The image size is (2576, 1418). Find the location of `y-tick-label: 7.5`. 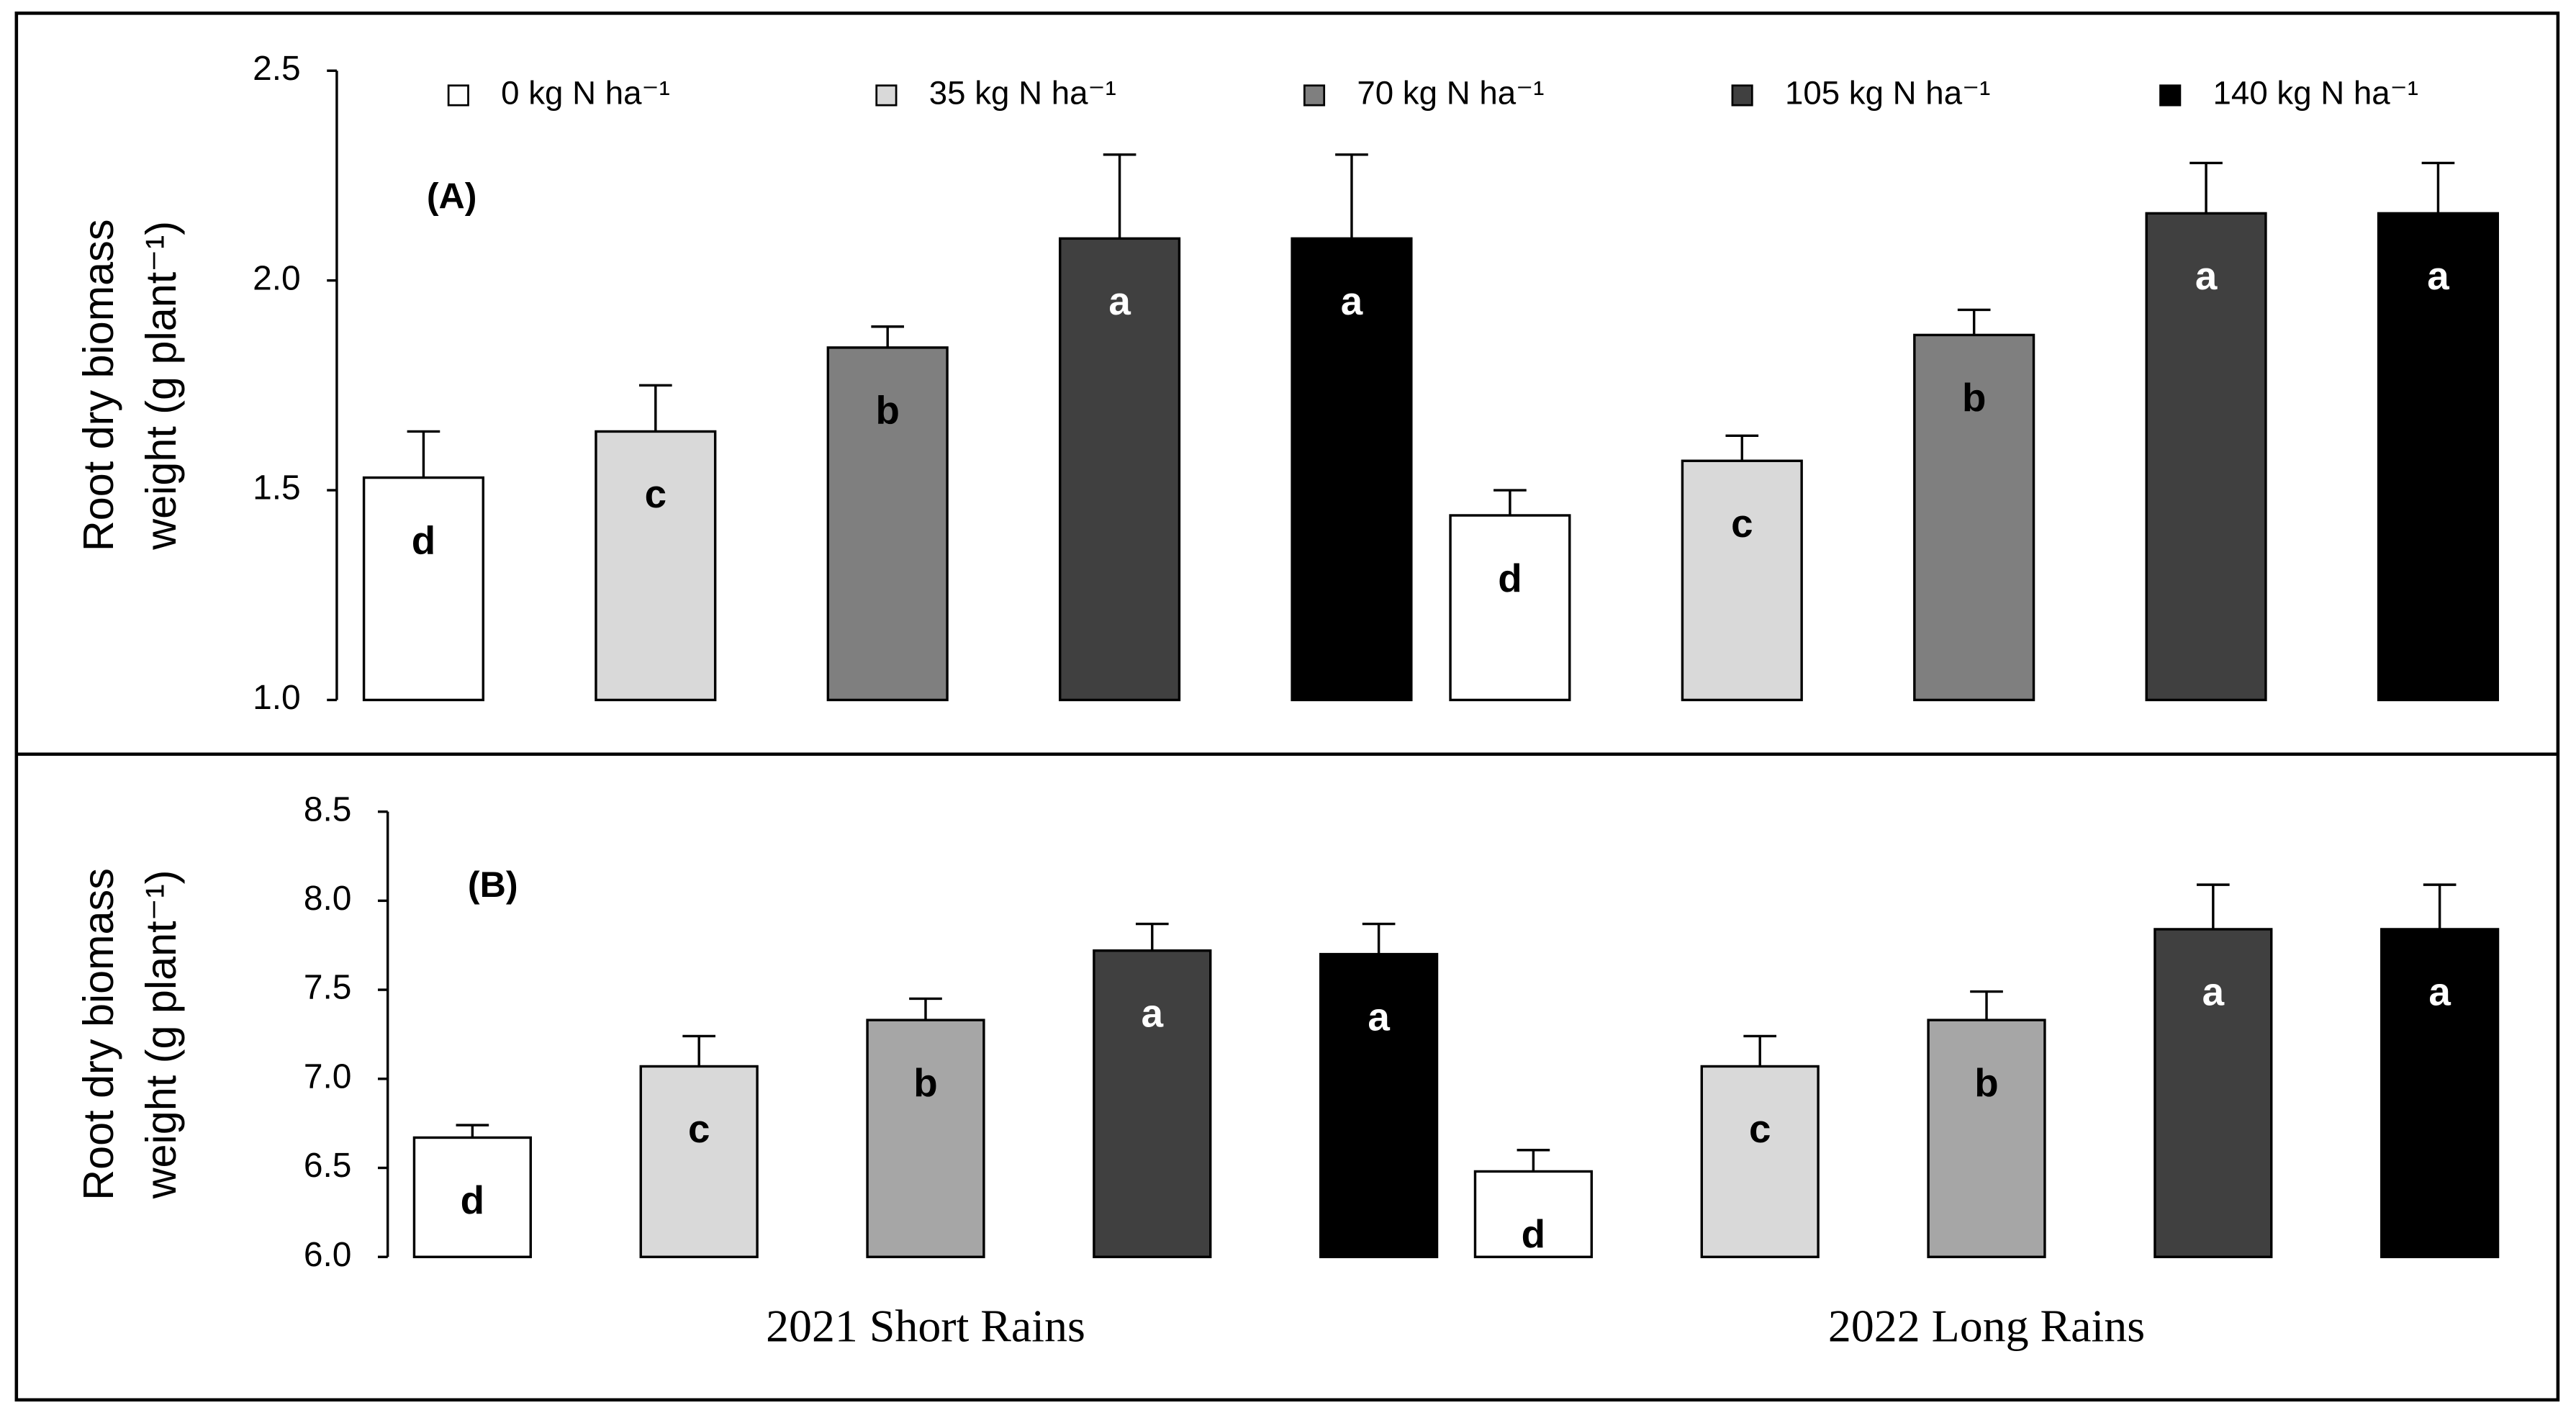

y-tick-label: 7.5 is located at coordinates (328, 988).